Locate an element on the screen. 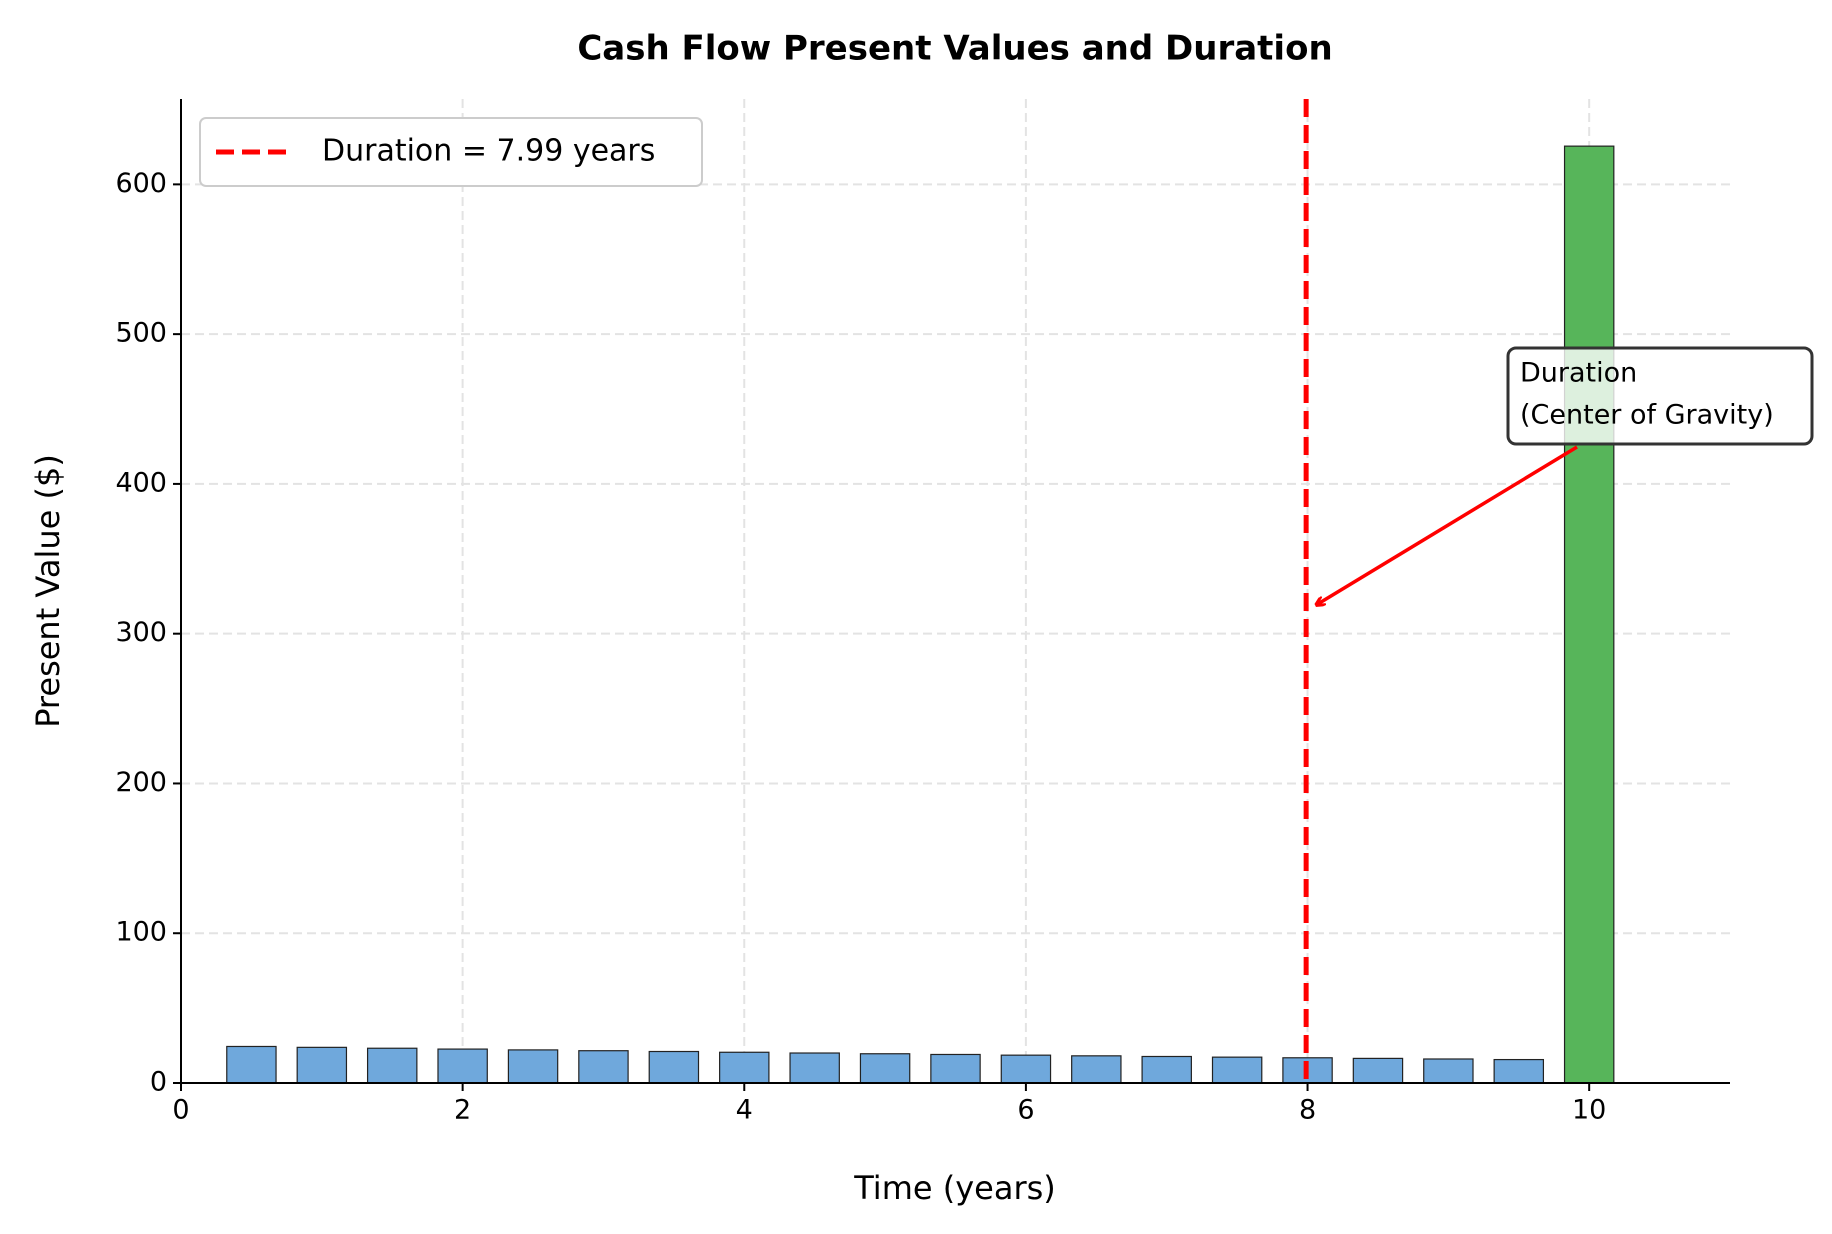 The height and width of the screenshot is (1234, 1832). y-tick-label: 100 is located at coordinates (141, 932).